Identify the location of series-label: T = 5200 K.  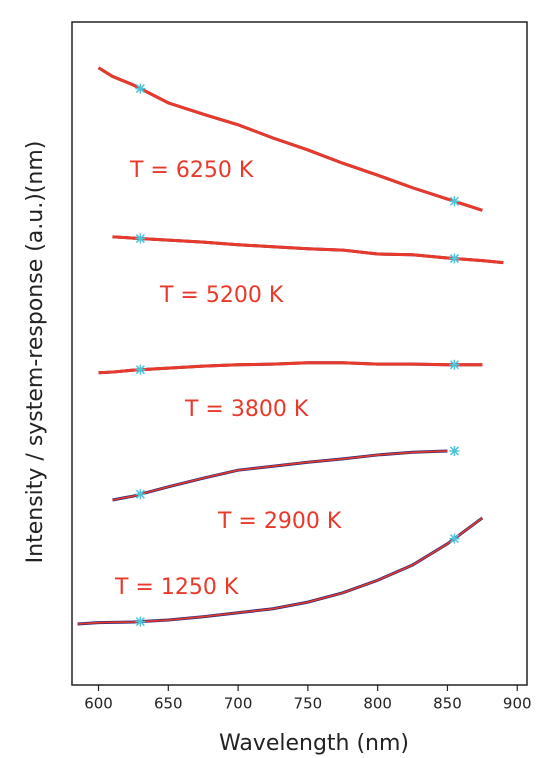
(221, 295).